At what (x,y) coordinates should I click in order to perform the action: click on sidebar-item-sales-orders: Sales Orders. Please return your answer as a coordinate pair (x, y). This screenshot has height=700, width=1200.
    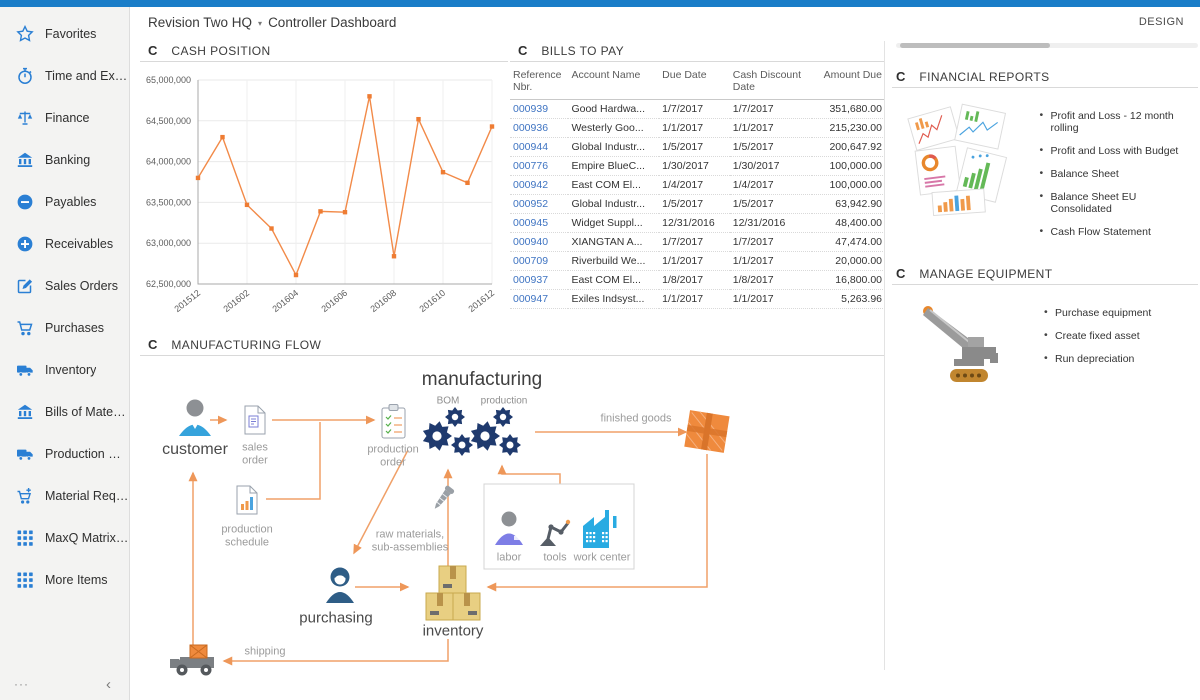
    Looking at the image, I should click on (64, 286).